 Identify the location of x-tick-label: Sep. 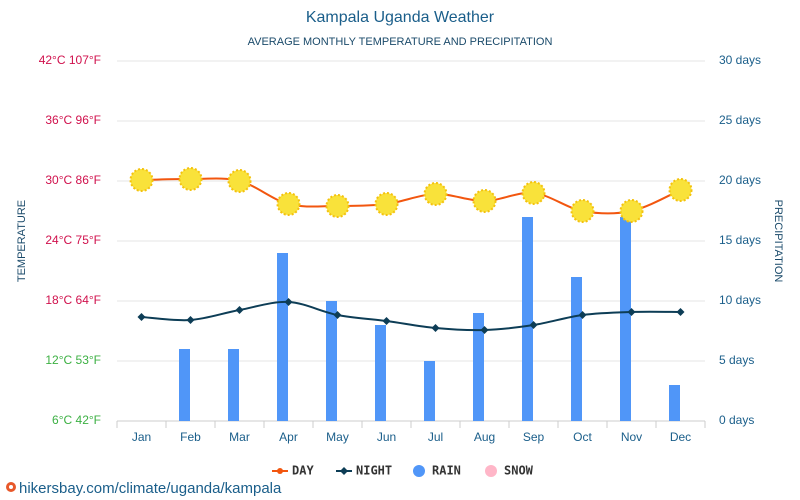
(534, 437).